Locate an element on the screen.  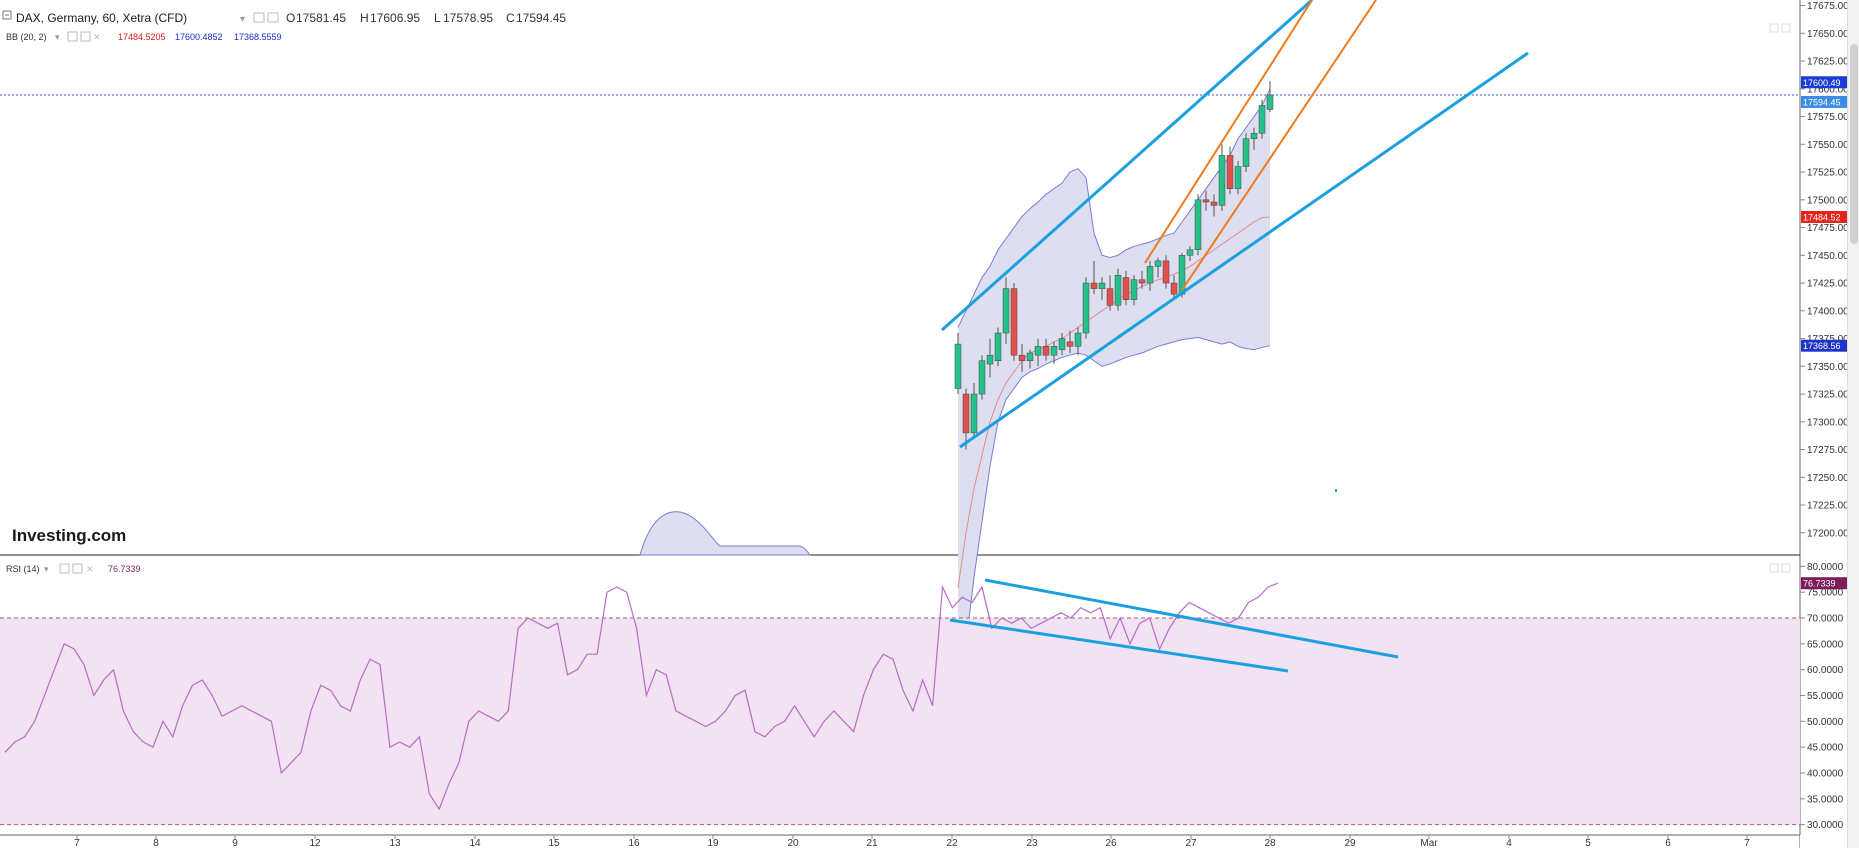
time-tick-label: 16 is located at coordinates (634, 843).